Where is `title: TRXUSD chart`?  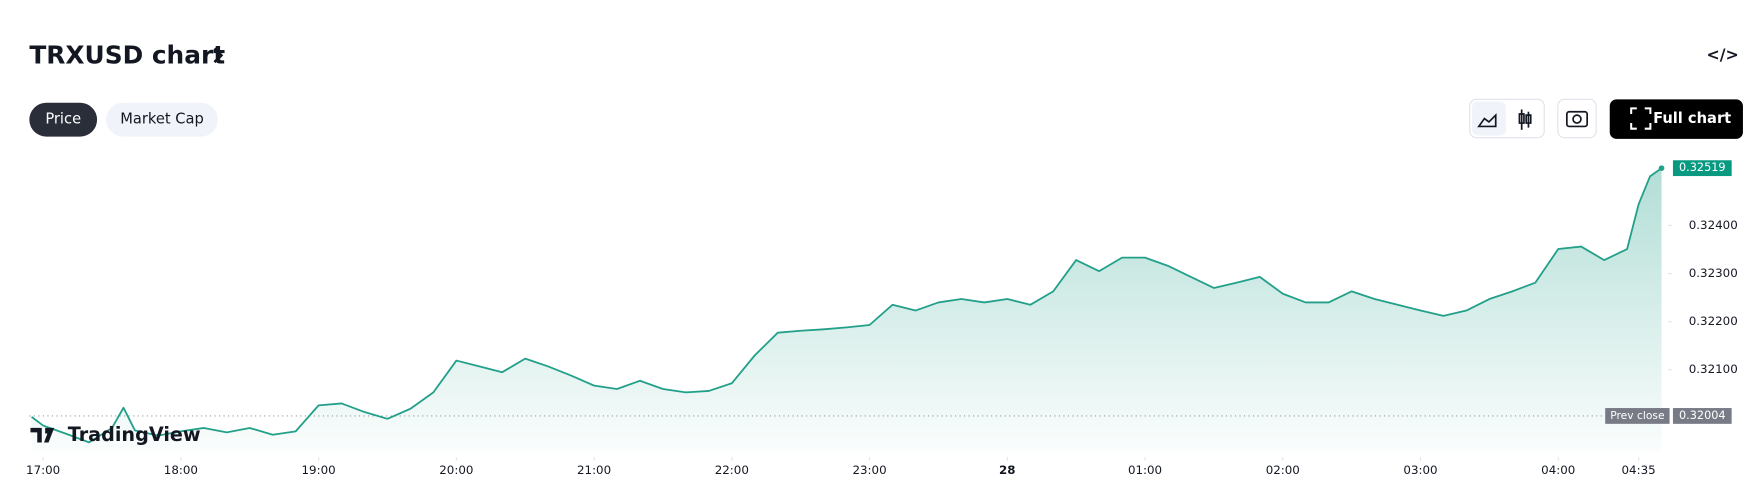 title: TRXUSD chart is located at coordinates (127, 54).